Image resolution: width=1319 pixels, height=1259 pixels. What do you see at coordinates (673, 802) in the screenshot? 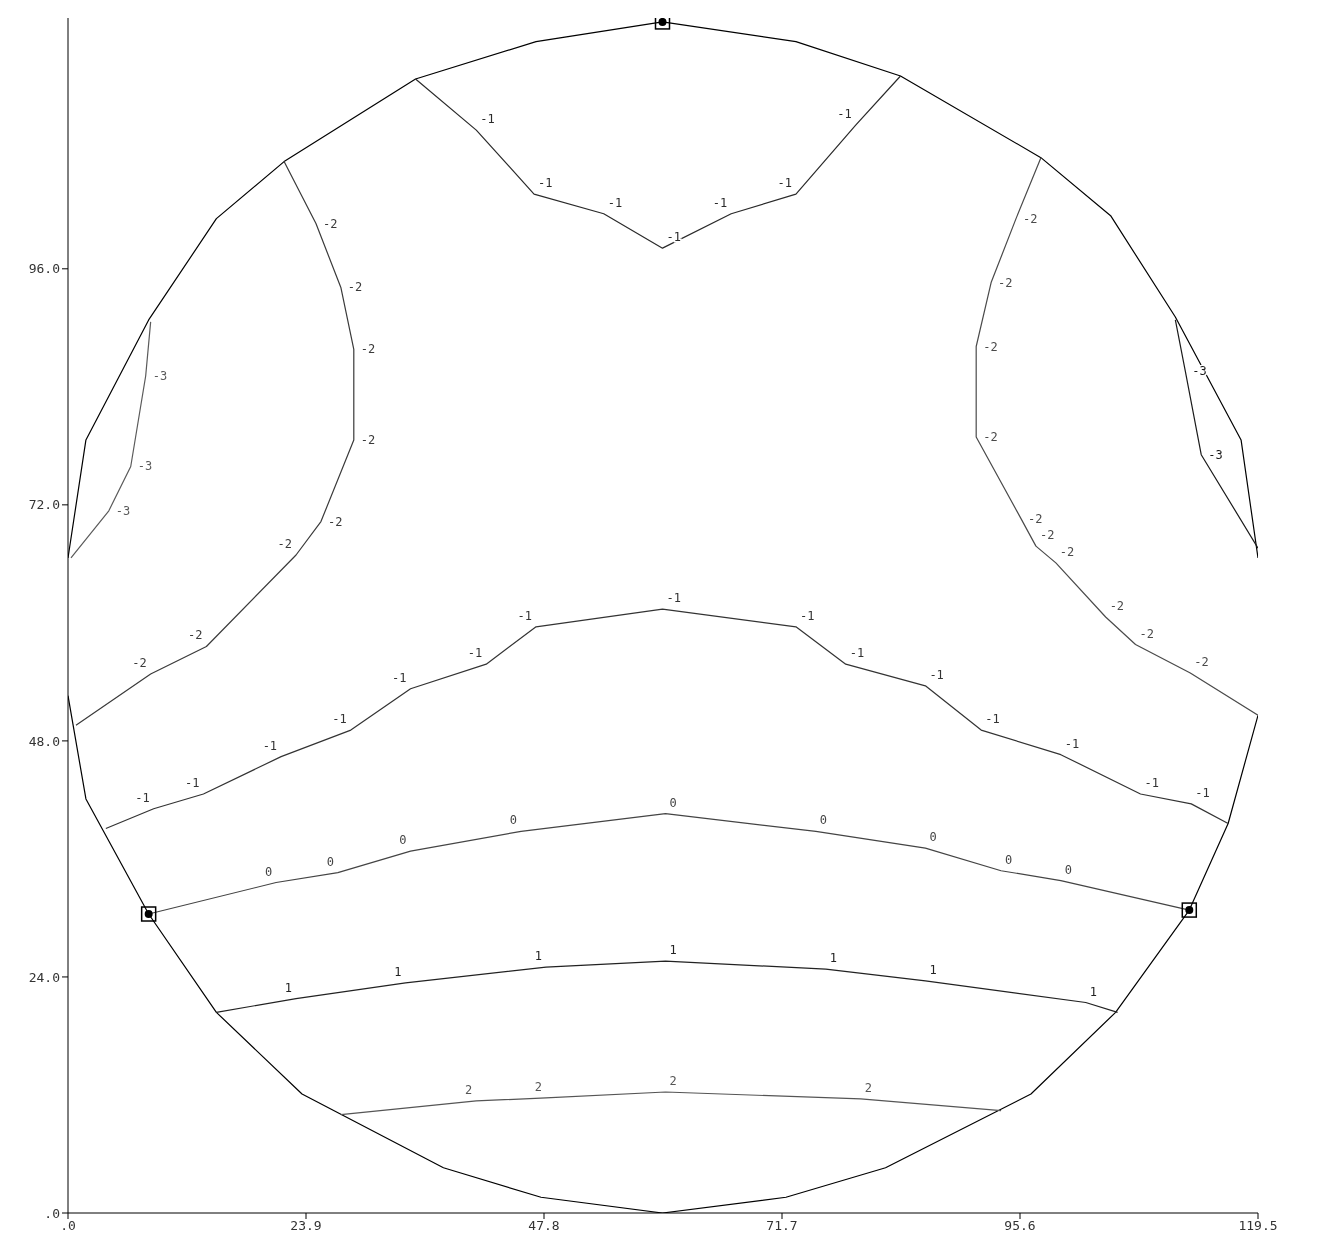
I see `series-label: 0` at bounding box center [673, 802].